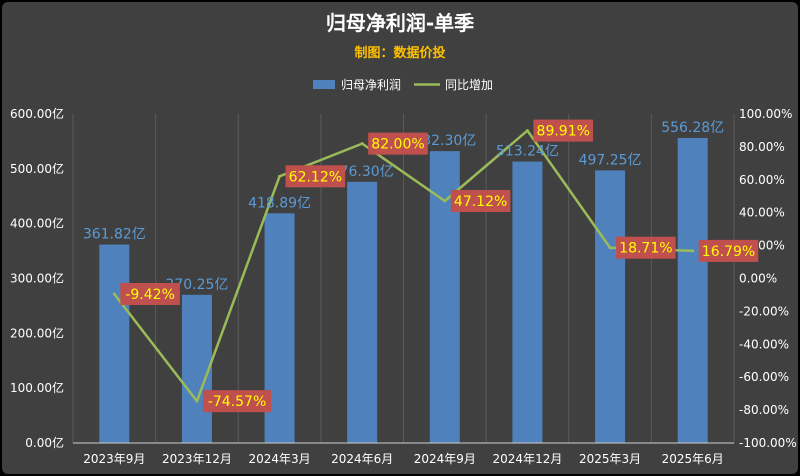  I want to click on pct-value-label: 89.91%, so click(563, 132).